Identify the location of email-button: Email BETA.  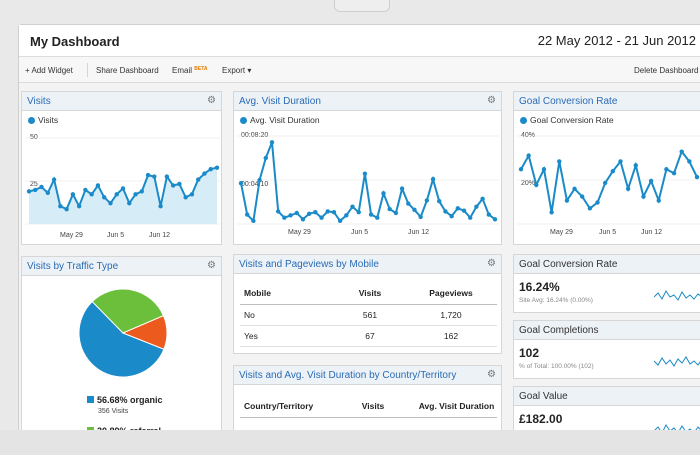
(190, 70).